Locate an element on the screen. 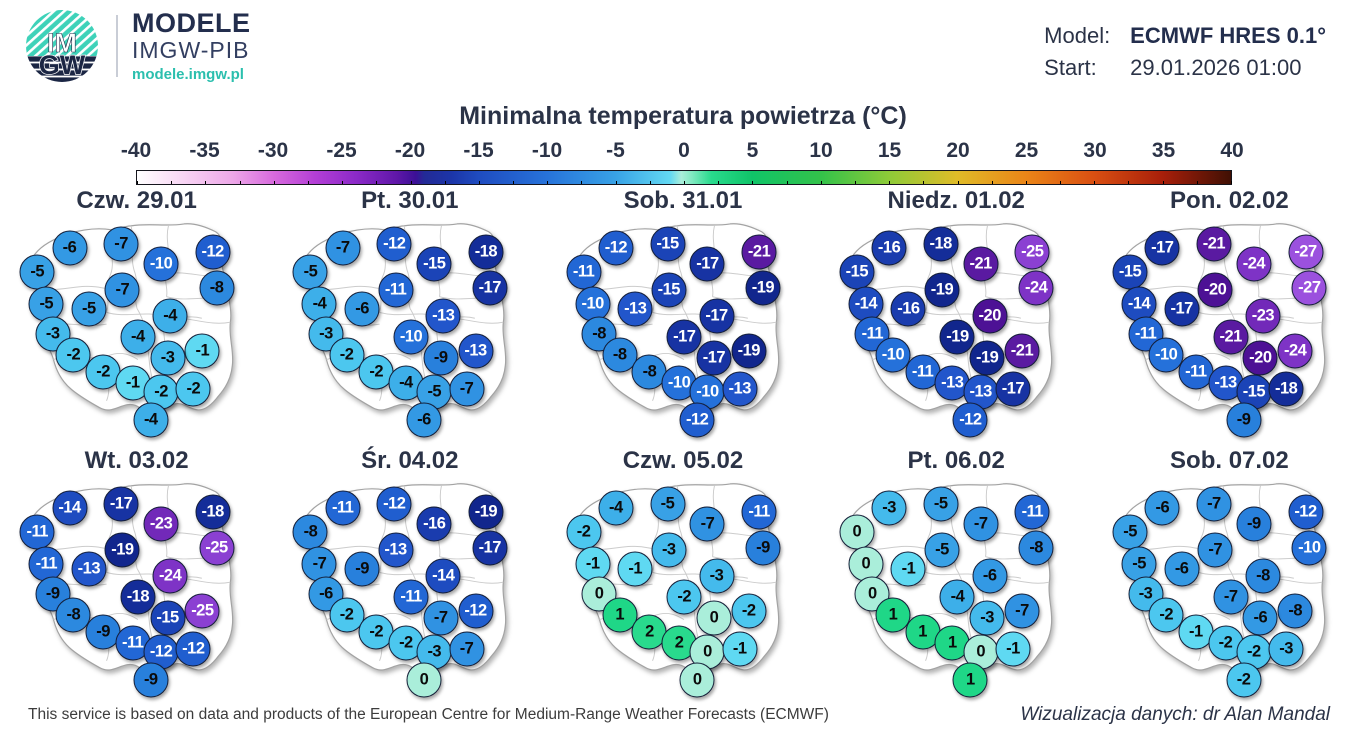  station-temp-badge: -3 is located at coordinates (669, 550).